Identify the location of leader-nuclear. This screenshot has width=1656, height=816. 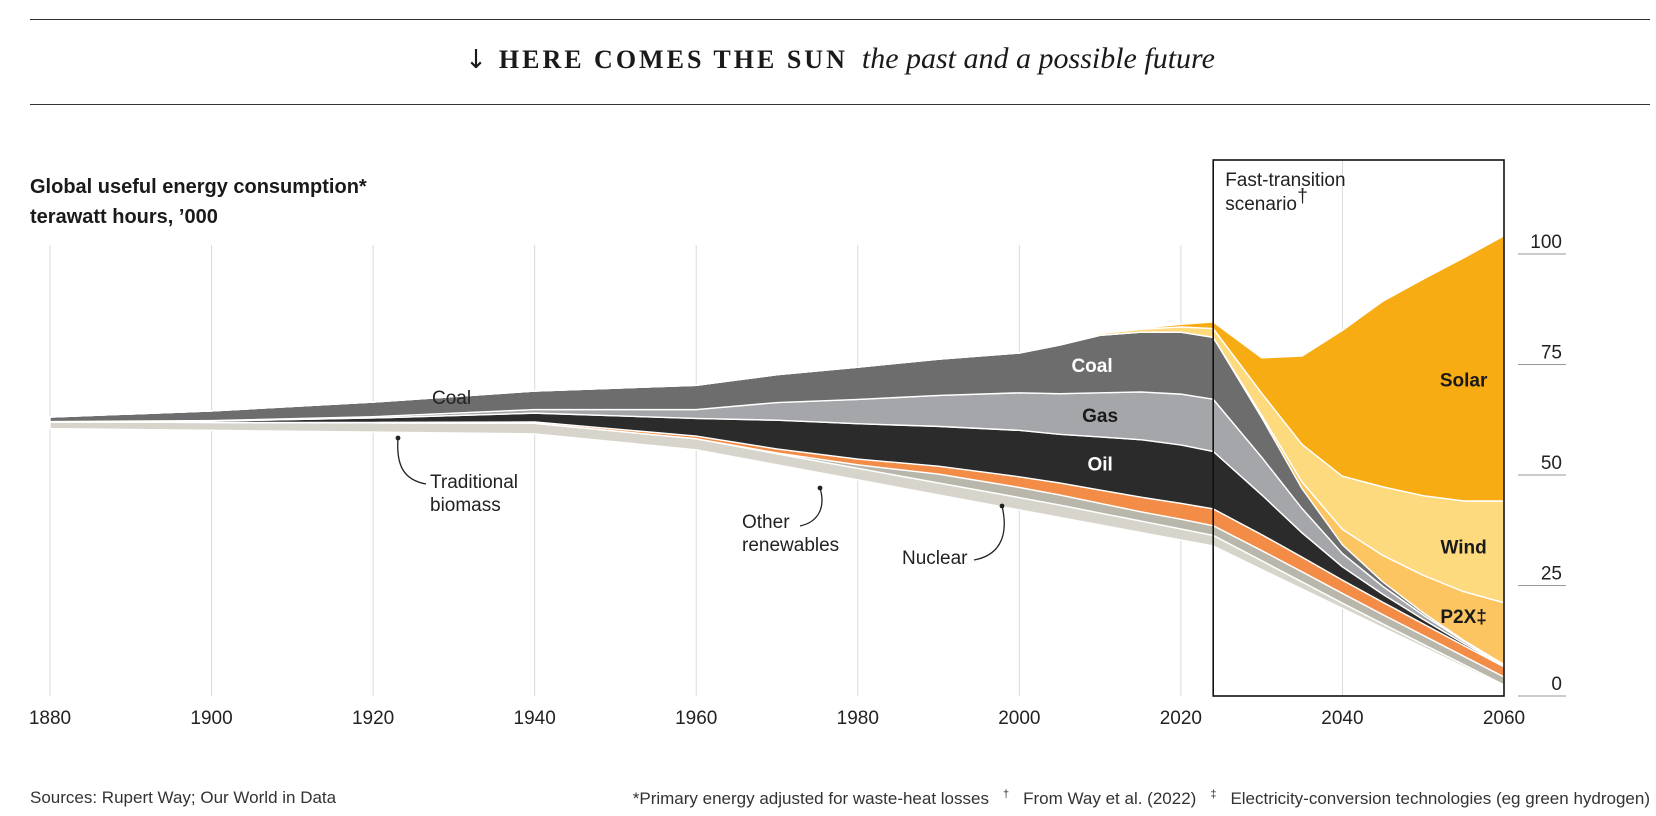
(989, 533).